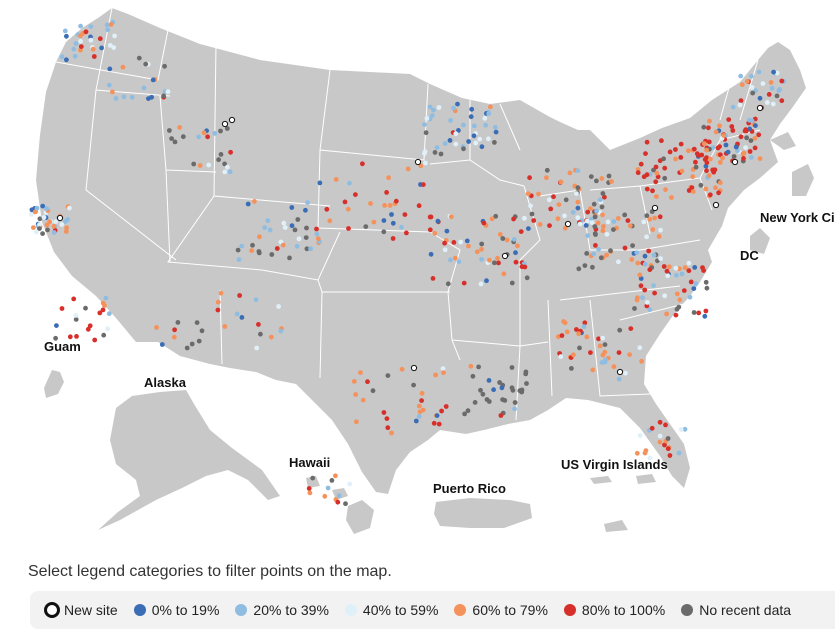 The width and height of the screenshot is (835, 632). Describe the element at coordinates (501, 610) in the screenshot. I see `legend-item-60-79: 60% to 79%` at that location.